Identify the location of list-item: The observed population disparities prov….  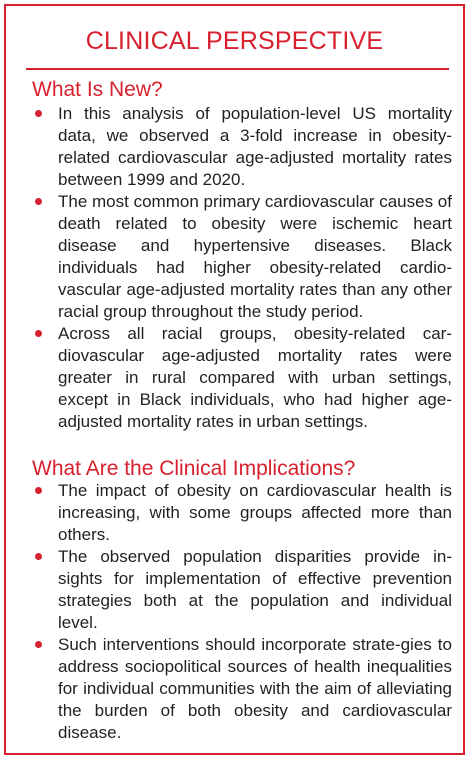
(242, 590).